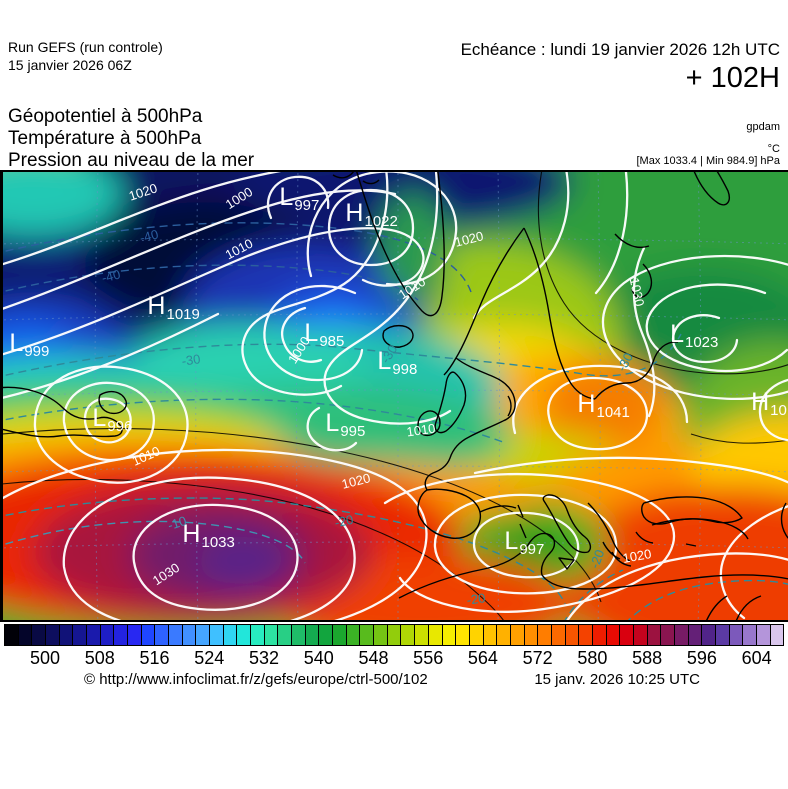 Image resolution: width=788 pixels, height=789 pixels. I want to click on color-scale-tick: 548, so click(373, 658).